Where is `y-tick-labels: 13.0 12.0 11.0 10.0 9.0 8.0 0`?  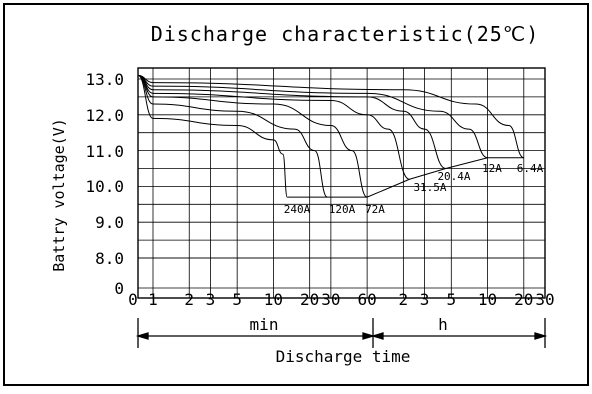
y-tick-labels: 13.0 12.0 11.0 10.0 9.0 8.0 0 is located at coordinates (104, 184).